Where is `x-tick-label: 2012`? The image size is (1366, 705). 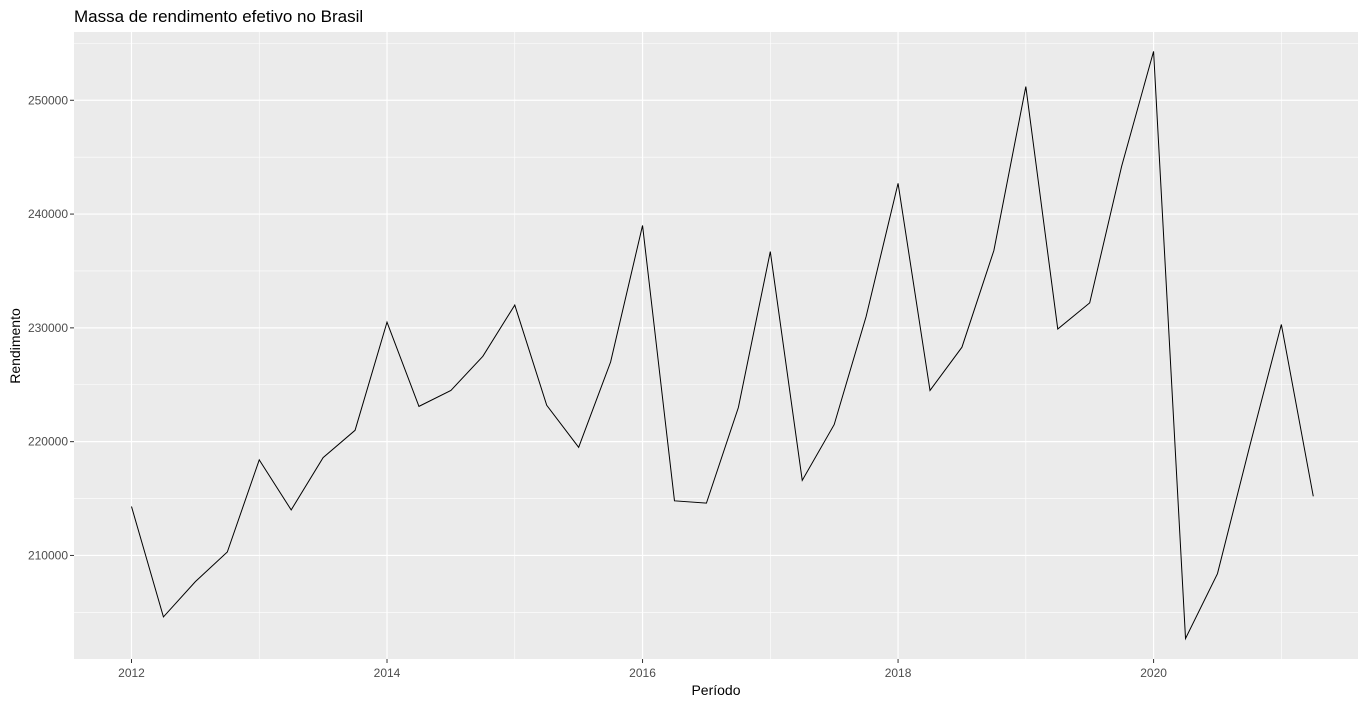
x-tick-label: 2012 is located at coordinates (131, 673).